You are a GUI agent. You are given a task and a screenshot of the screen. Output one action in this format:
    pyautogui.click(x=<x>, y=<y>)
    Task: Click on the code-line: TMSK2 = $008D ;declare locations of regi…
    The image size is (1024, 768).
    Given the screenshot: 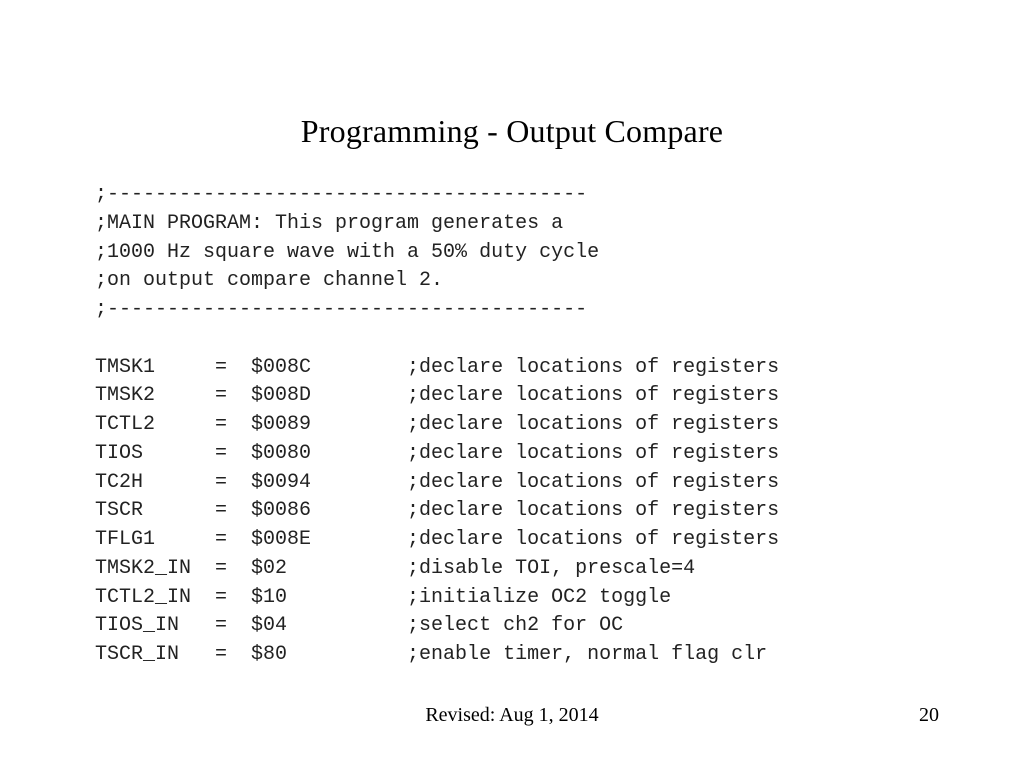 What is the action you would take?
    pyautogui.click(x=437, y=396)
    